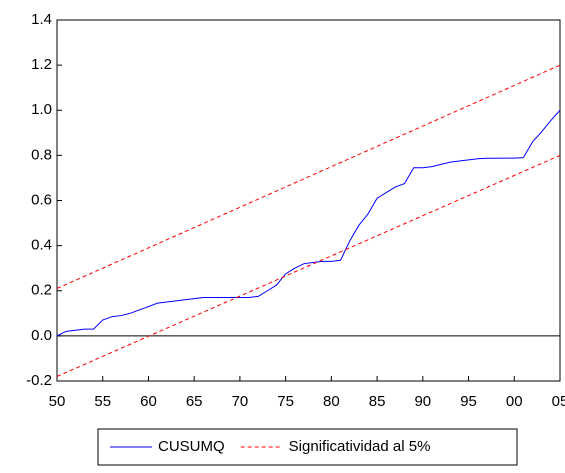 This screenshot has width=565, height=473. I want to click on x-tick-label: 75, so click(285, 401).